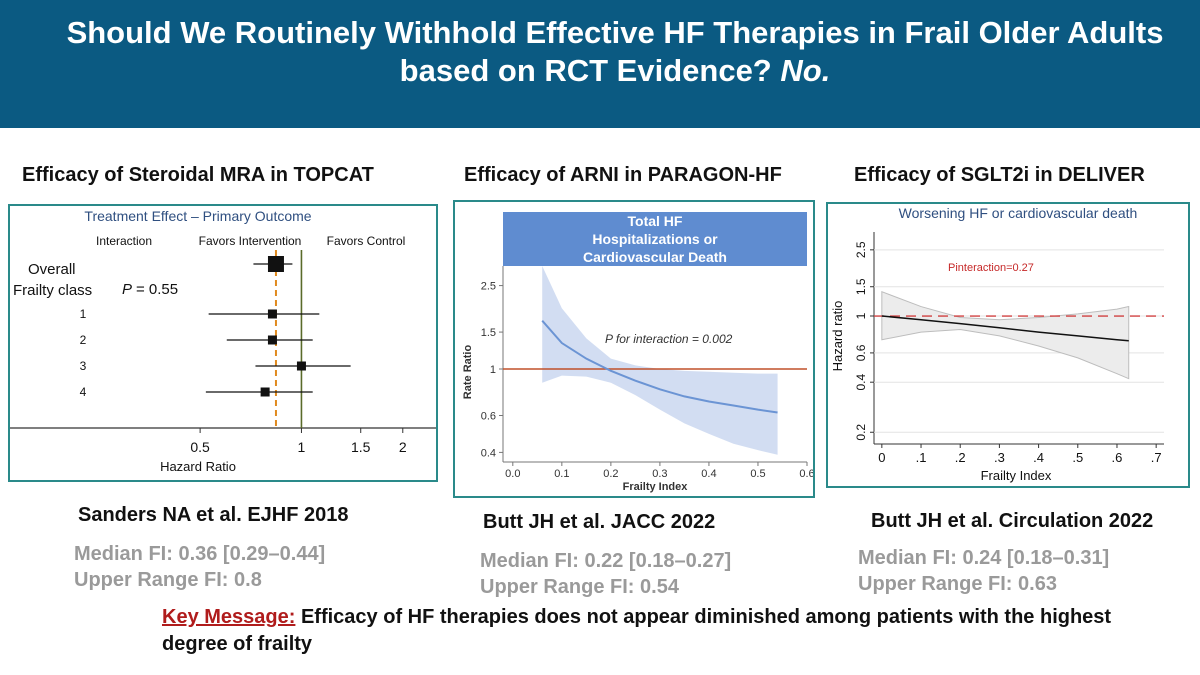 The width and height of the screenshot is (1200, 675). What do you see at coordinates (1005, 328) in the screenshot?
I see `deliver-series-line` at bounding box center [1005, 328].